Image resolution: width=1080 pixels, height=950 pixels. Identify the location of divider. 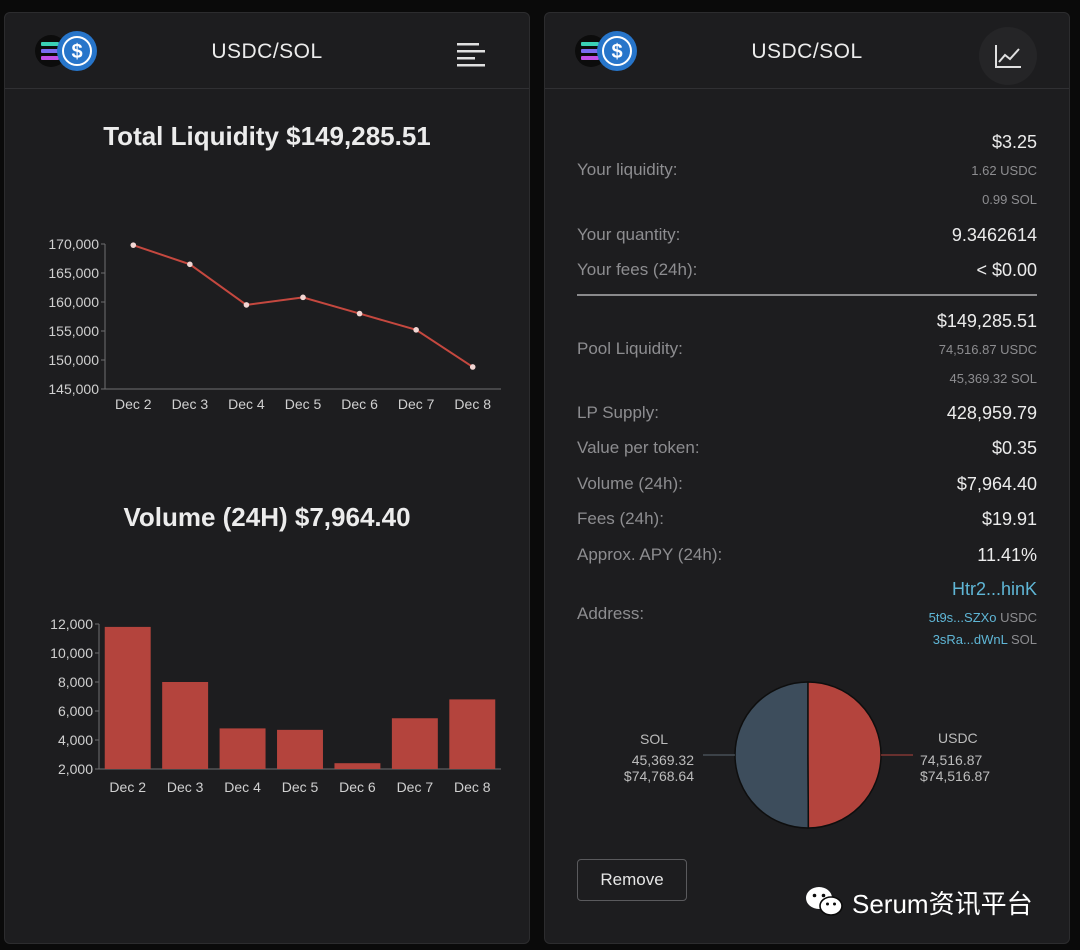
(807, 295).